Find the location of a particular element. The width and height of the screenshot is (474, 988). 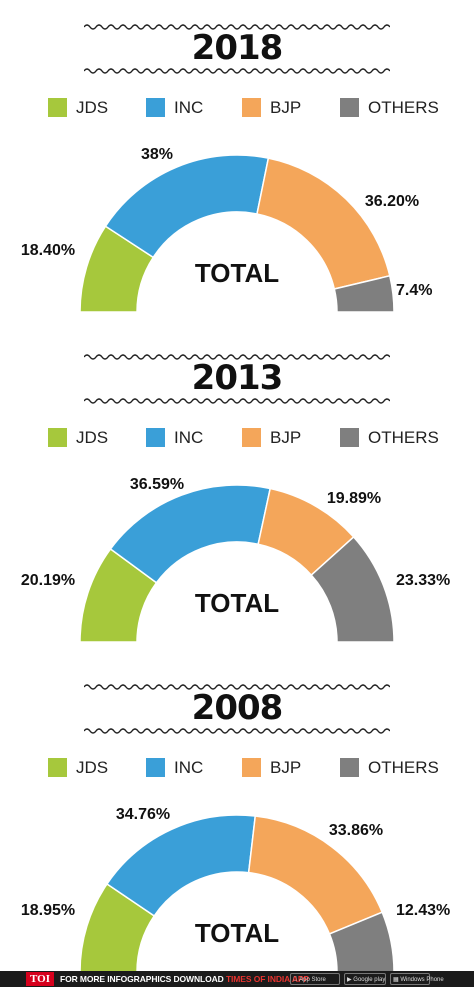

data-label-others: 12.43% is located at coordinates (423, 910).